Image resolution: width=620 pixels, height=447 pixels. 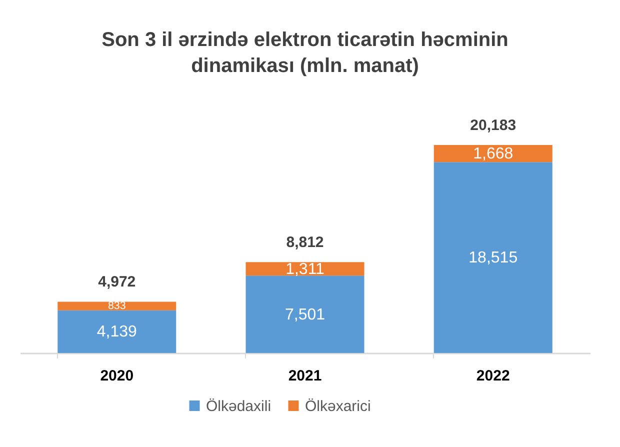 What do you see at coordinates (493, 154) in the screenshot?
I see `data-label: 1,668` at bounding box center [493, 154].